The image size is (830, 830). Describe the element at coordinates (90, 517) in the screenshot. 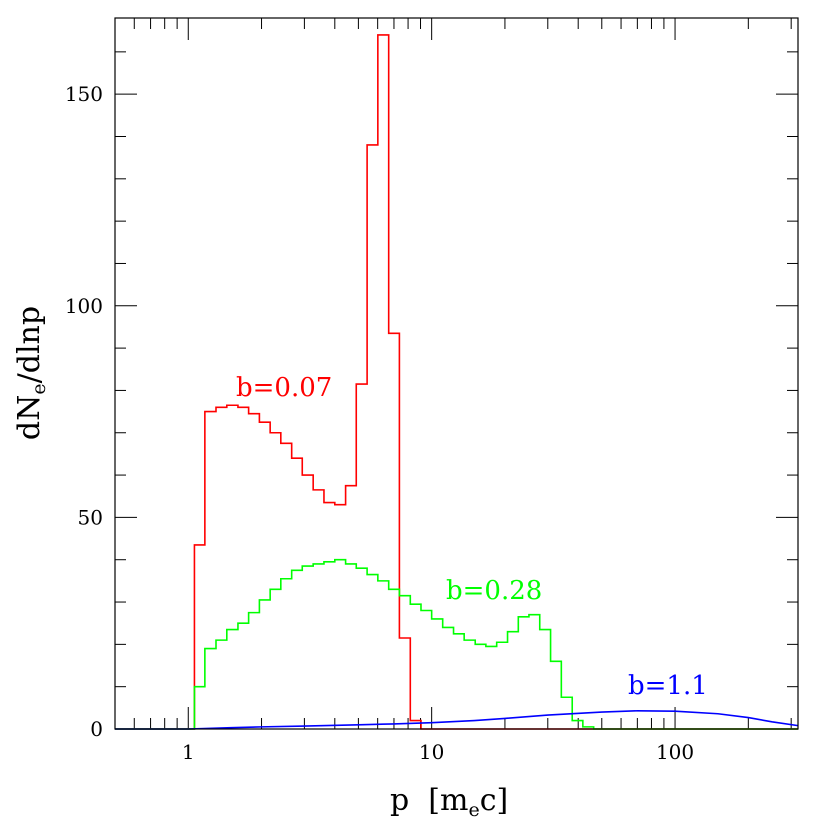

I see `y-tick-label: 50` at that location.